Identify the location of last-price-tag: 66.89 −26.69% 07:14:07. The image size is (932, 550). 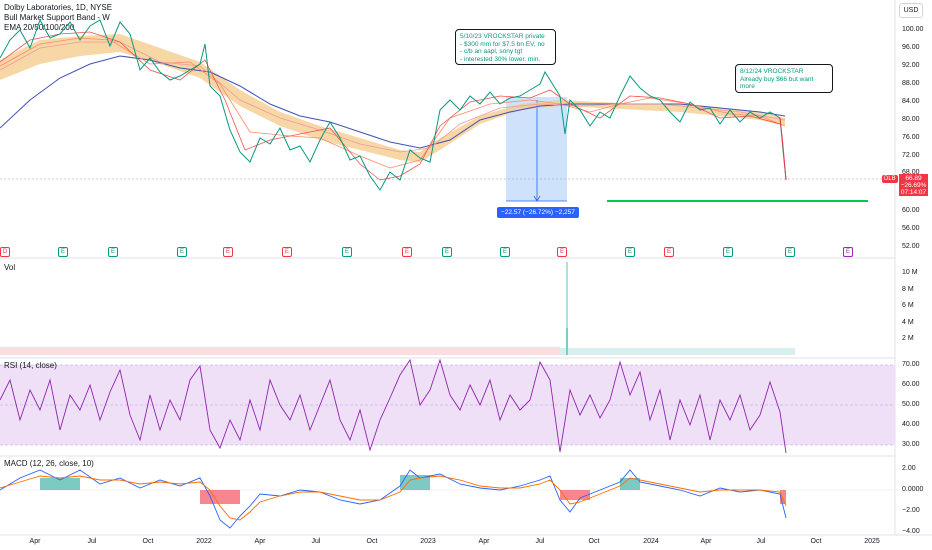
(913, 185).